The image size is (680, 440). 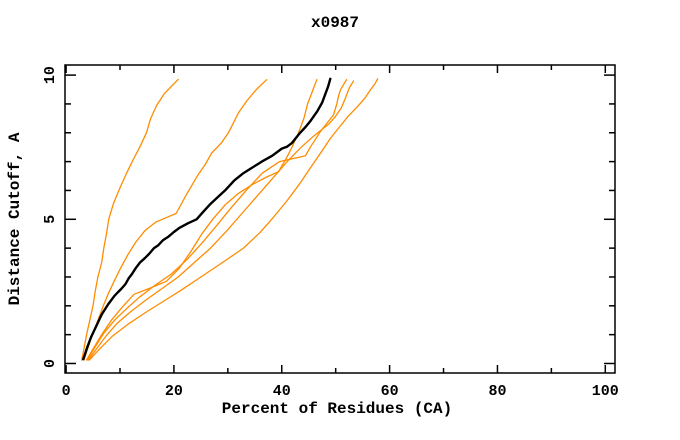 What do you see at coordinates (390, 391) in the screenshot?
I see `x-tick-label: 60` at bounding box center [390, 391].